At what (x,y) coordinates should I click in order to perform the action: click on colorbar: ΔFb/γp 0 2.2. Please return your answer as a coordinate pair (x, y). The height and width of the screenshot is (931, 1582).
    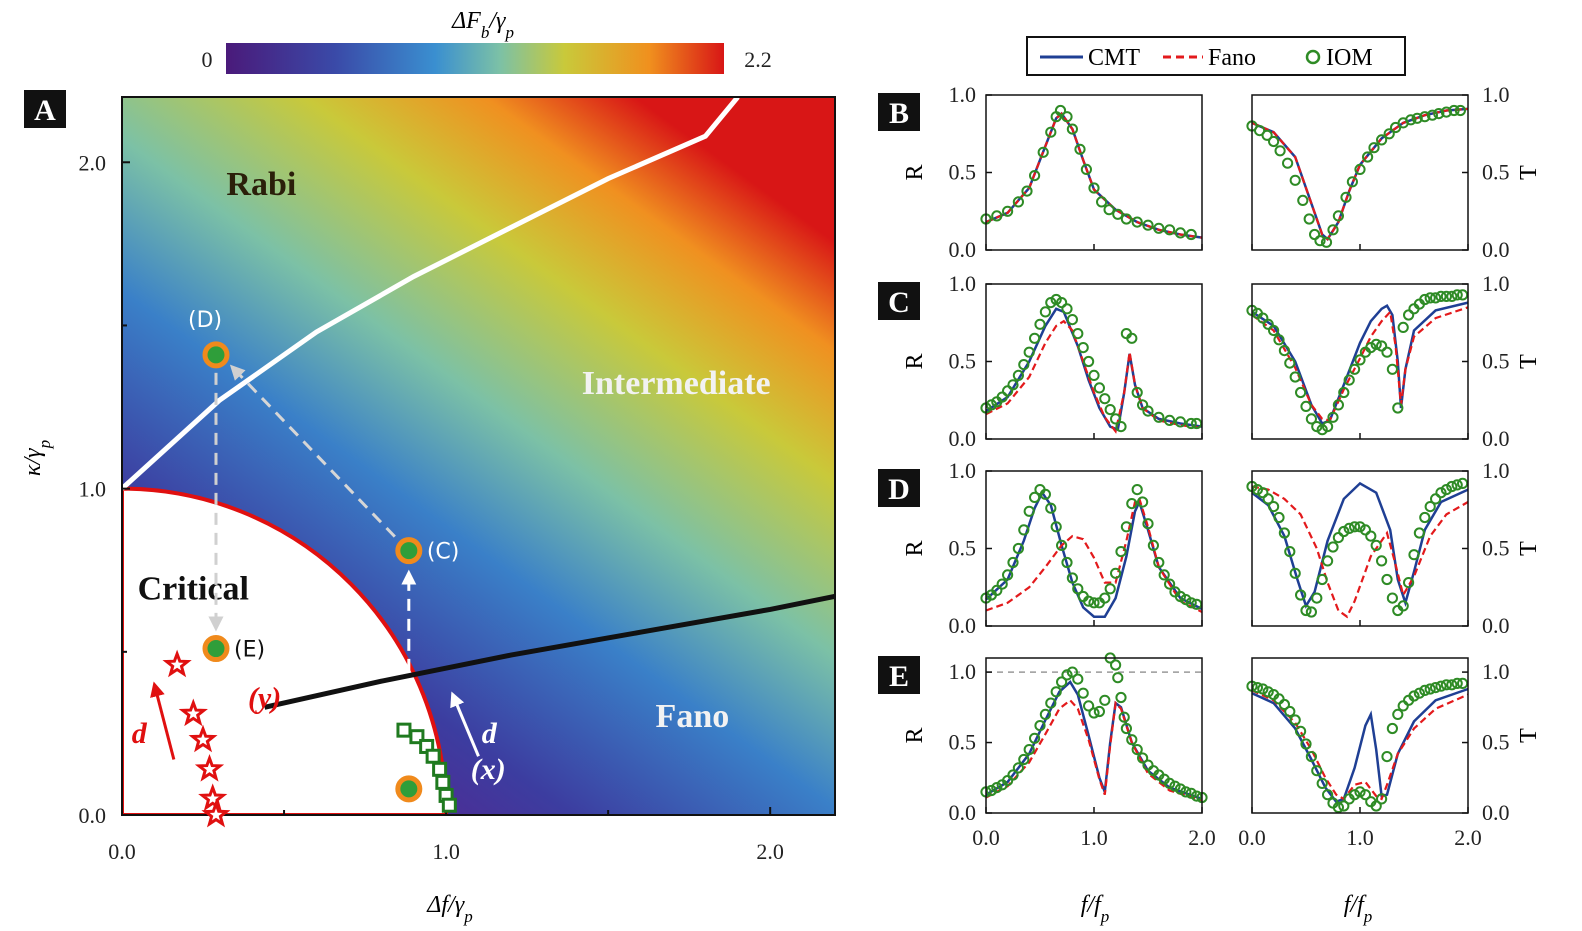
    Looking at the image, I should click on (487, 41).